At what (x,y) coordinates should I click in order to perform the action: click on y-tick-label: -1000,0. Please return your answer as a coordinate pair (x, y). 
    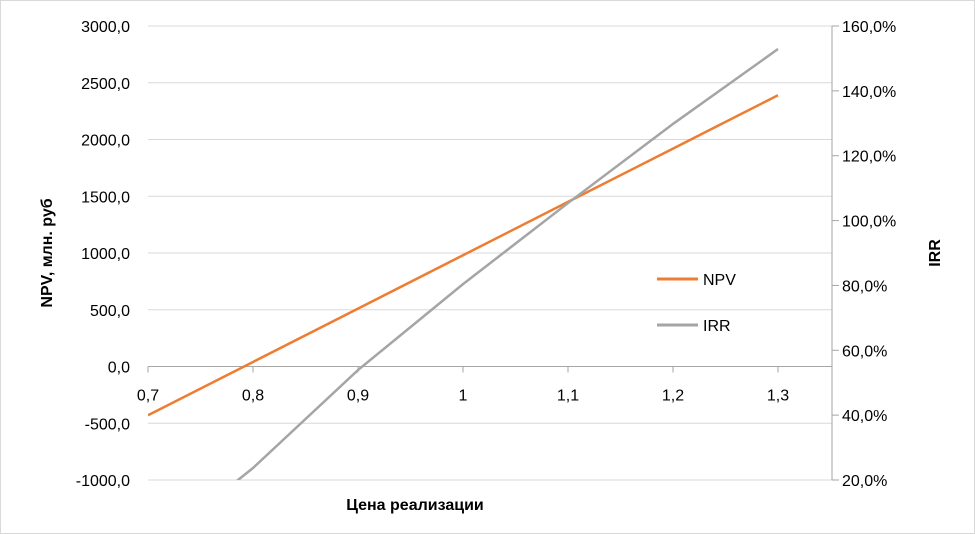
    Looking at the image, I should click on (103, 481).